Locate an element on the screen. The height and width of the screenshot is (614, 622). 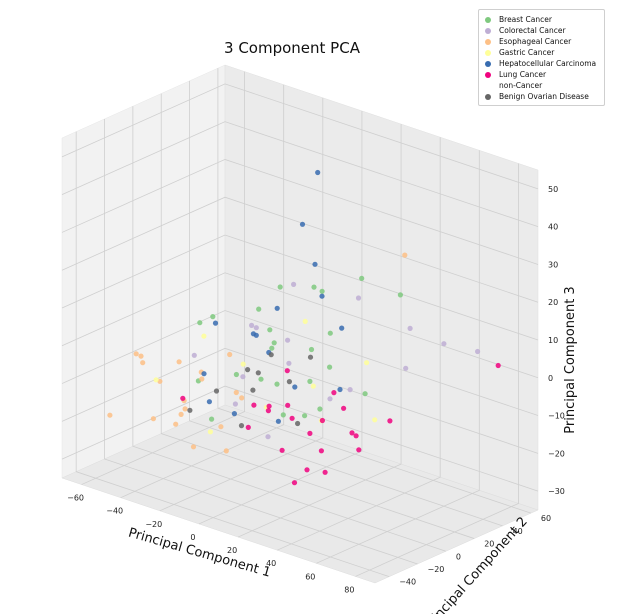
z-tick-label: −20 is located at coordinates (556, 453).